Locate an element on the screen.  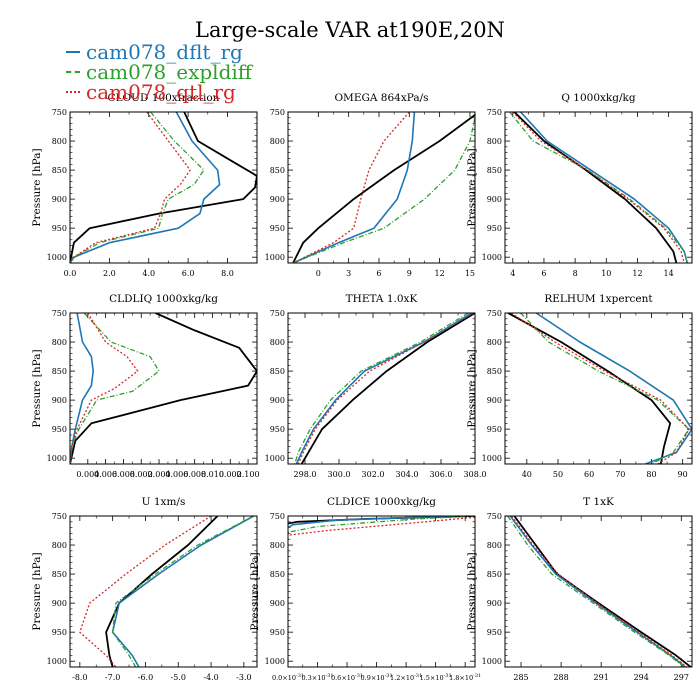
x-tick-label: 70 is located at coordinates (620, 474).